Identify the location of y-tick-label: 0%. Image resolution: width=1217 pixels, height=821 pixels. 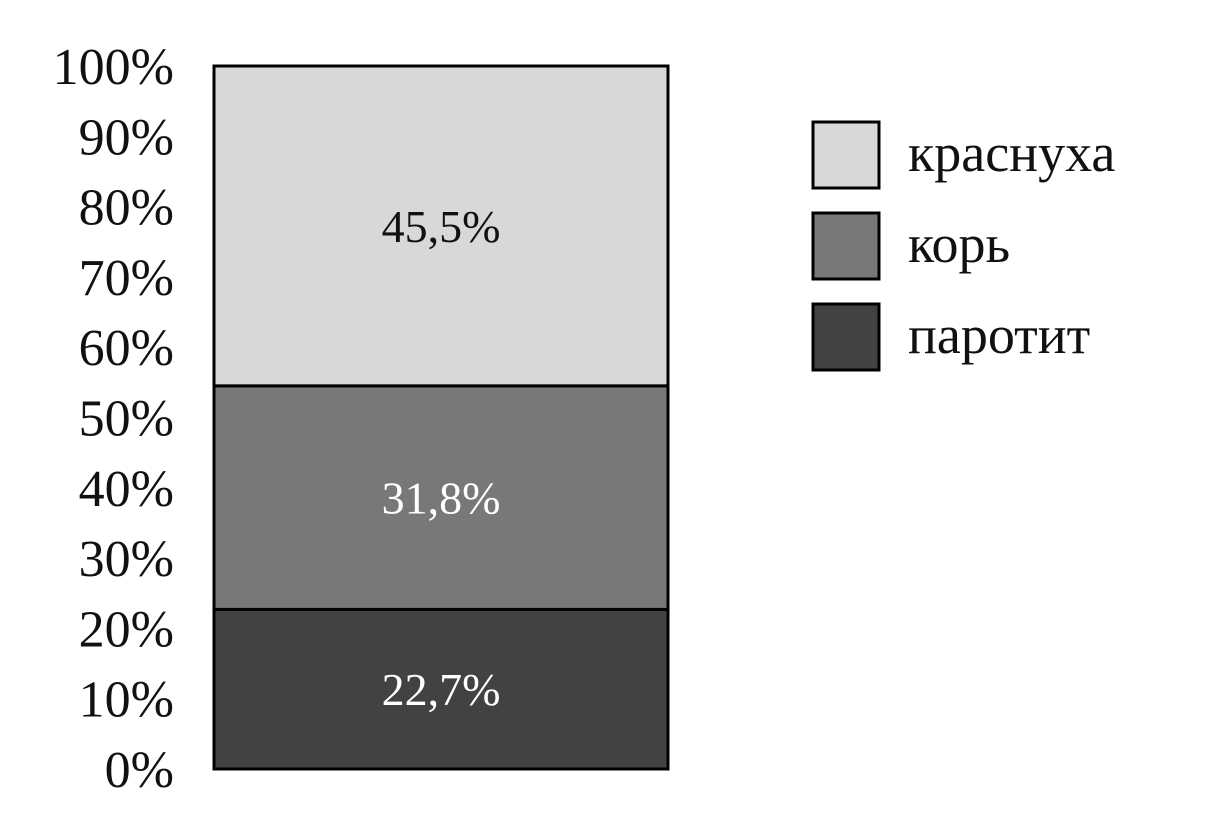
(139, 770).